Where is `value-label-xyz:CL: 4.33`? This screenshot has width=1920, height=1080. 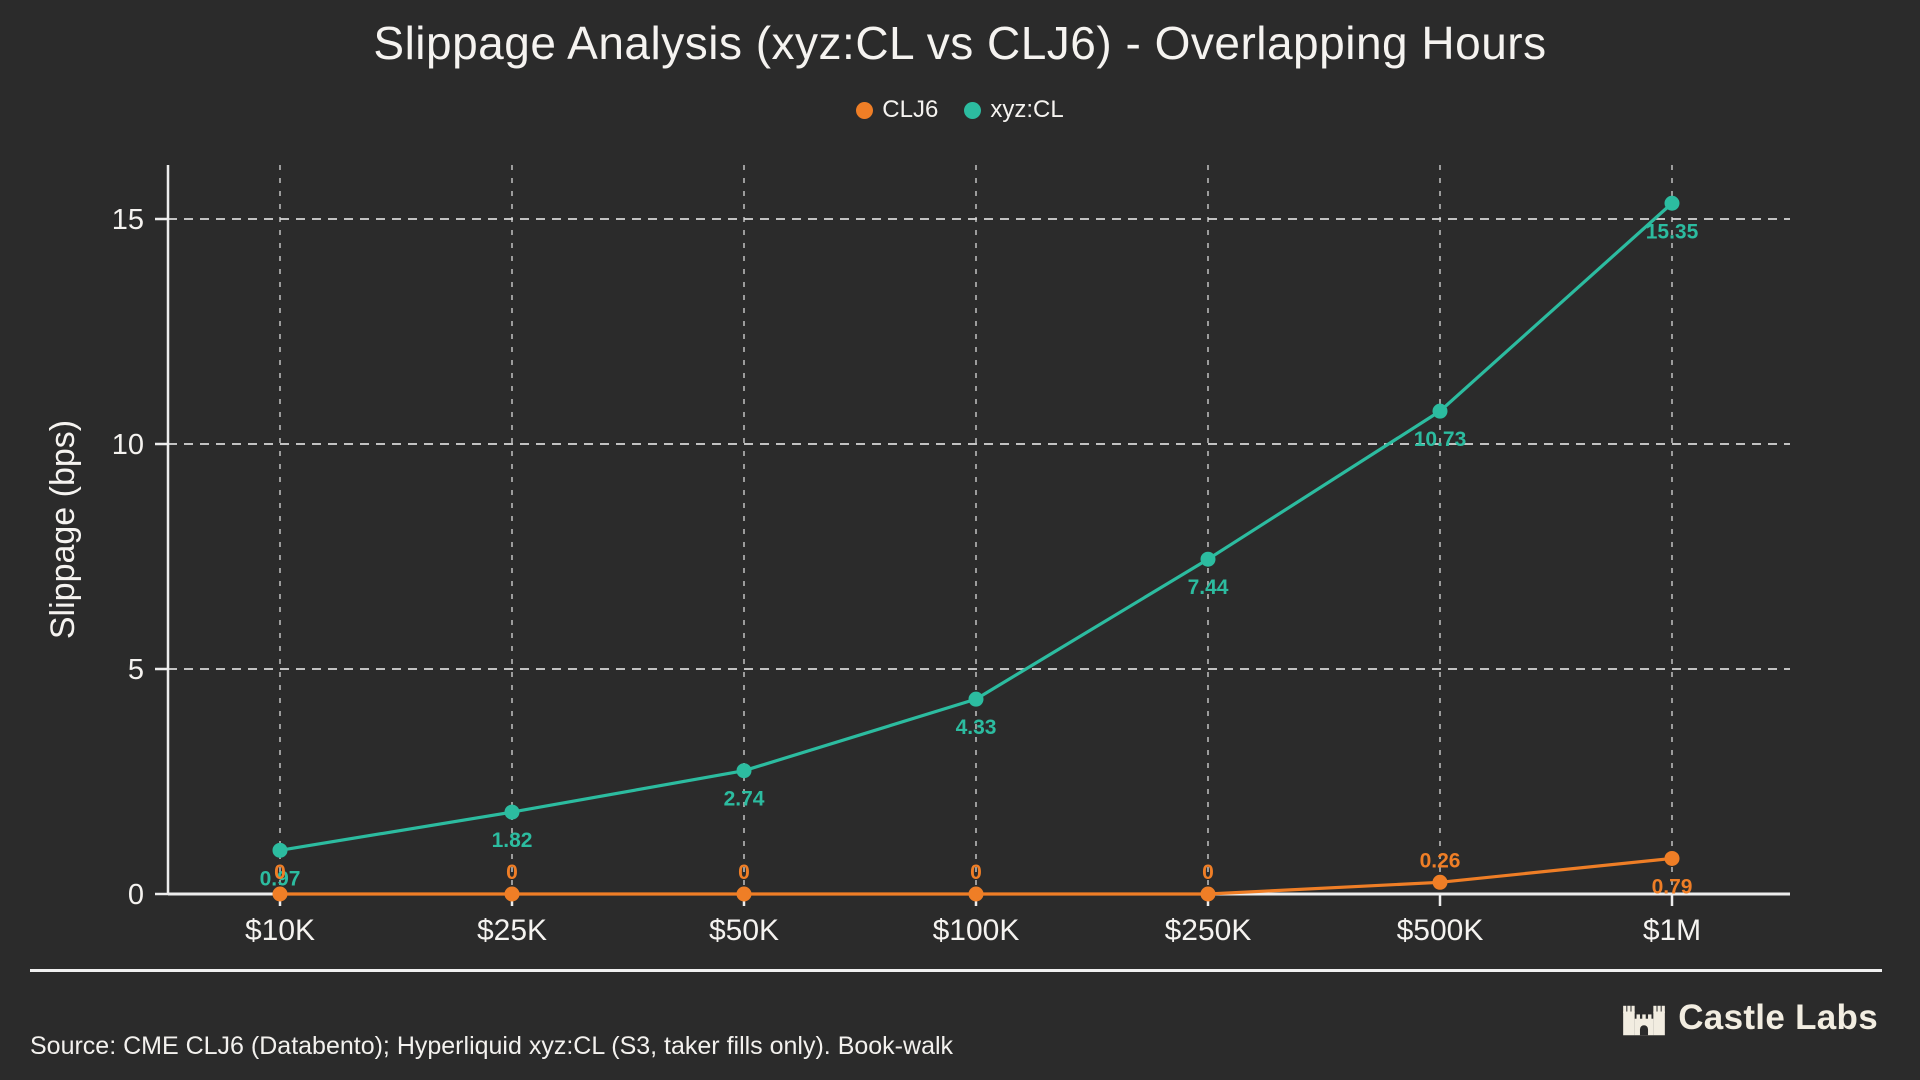
value-label-xyz:CL: 4.33 is located at coordinates (976, 727).